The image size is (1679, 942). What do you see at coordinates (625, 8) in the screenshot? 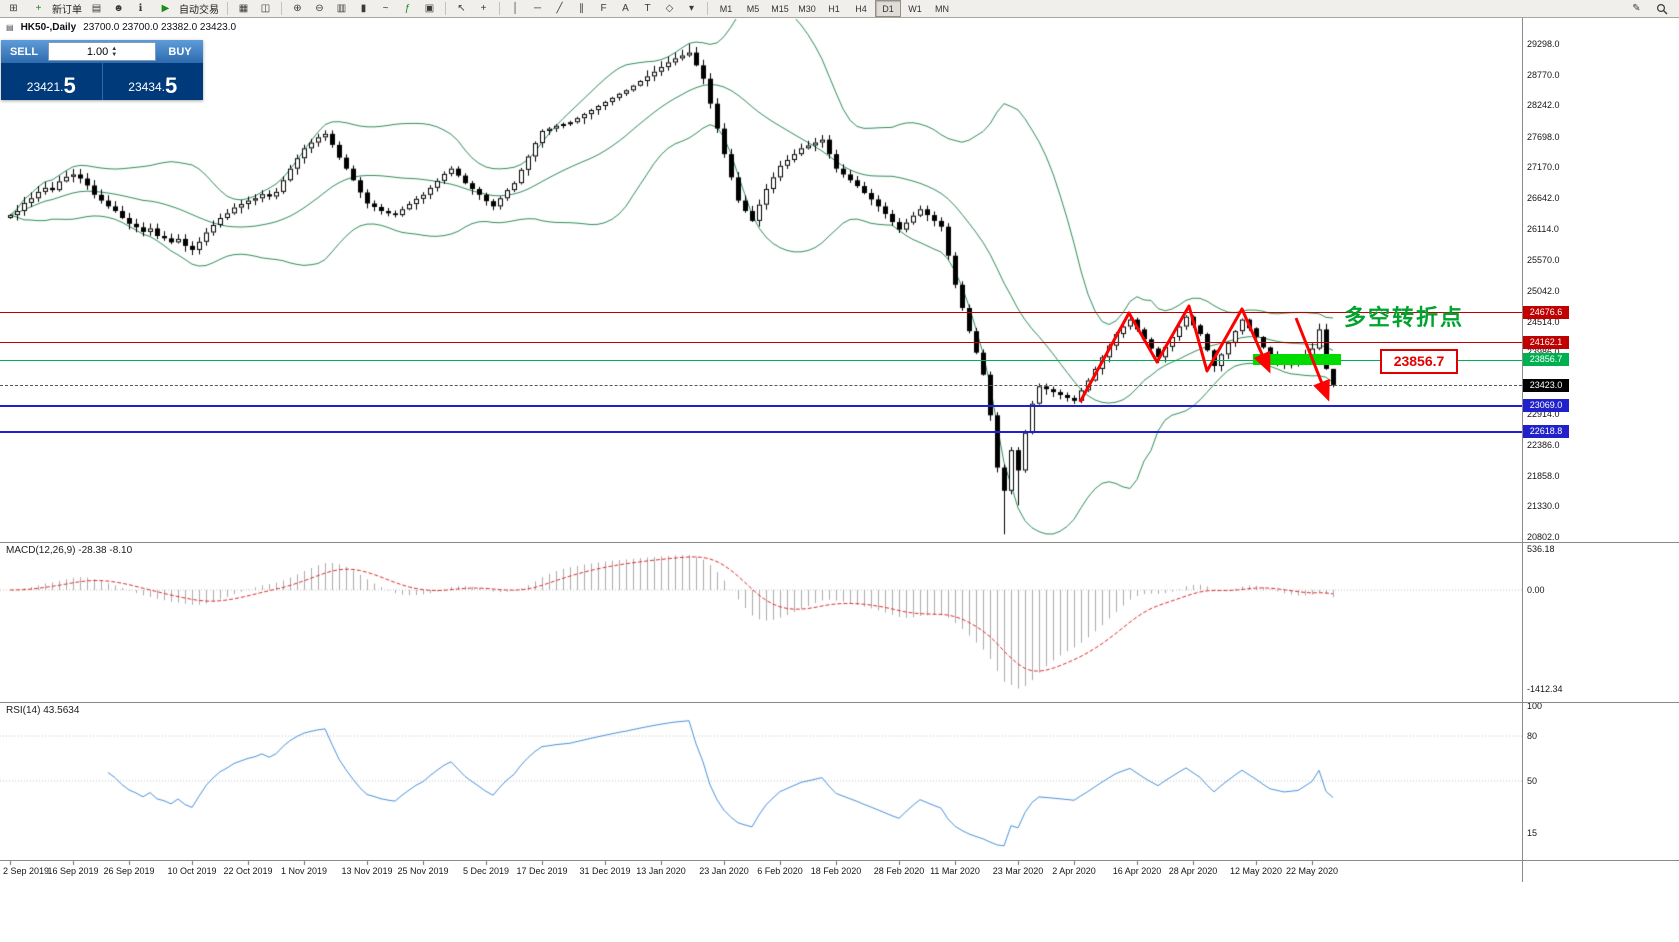
I see `text-button: A` at bounding box center [625, 8].